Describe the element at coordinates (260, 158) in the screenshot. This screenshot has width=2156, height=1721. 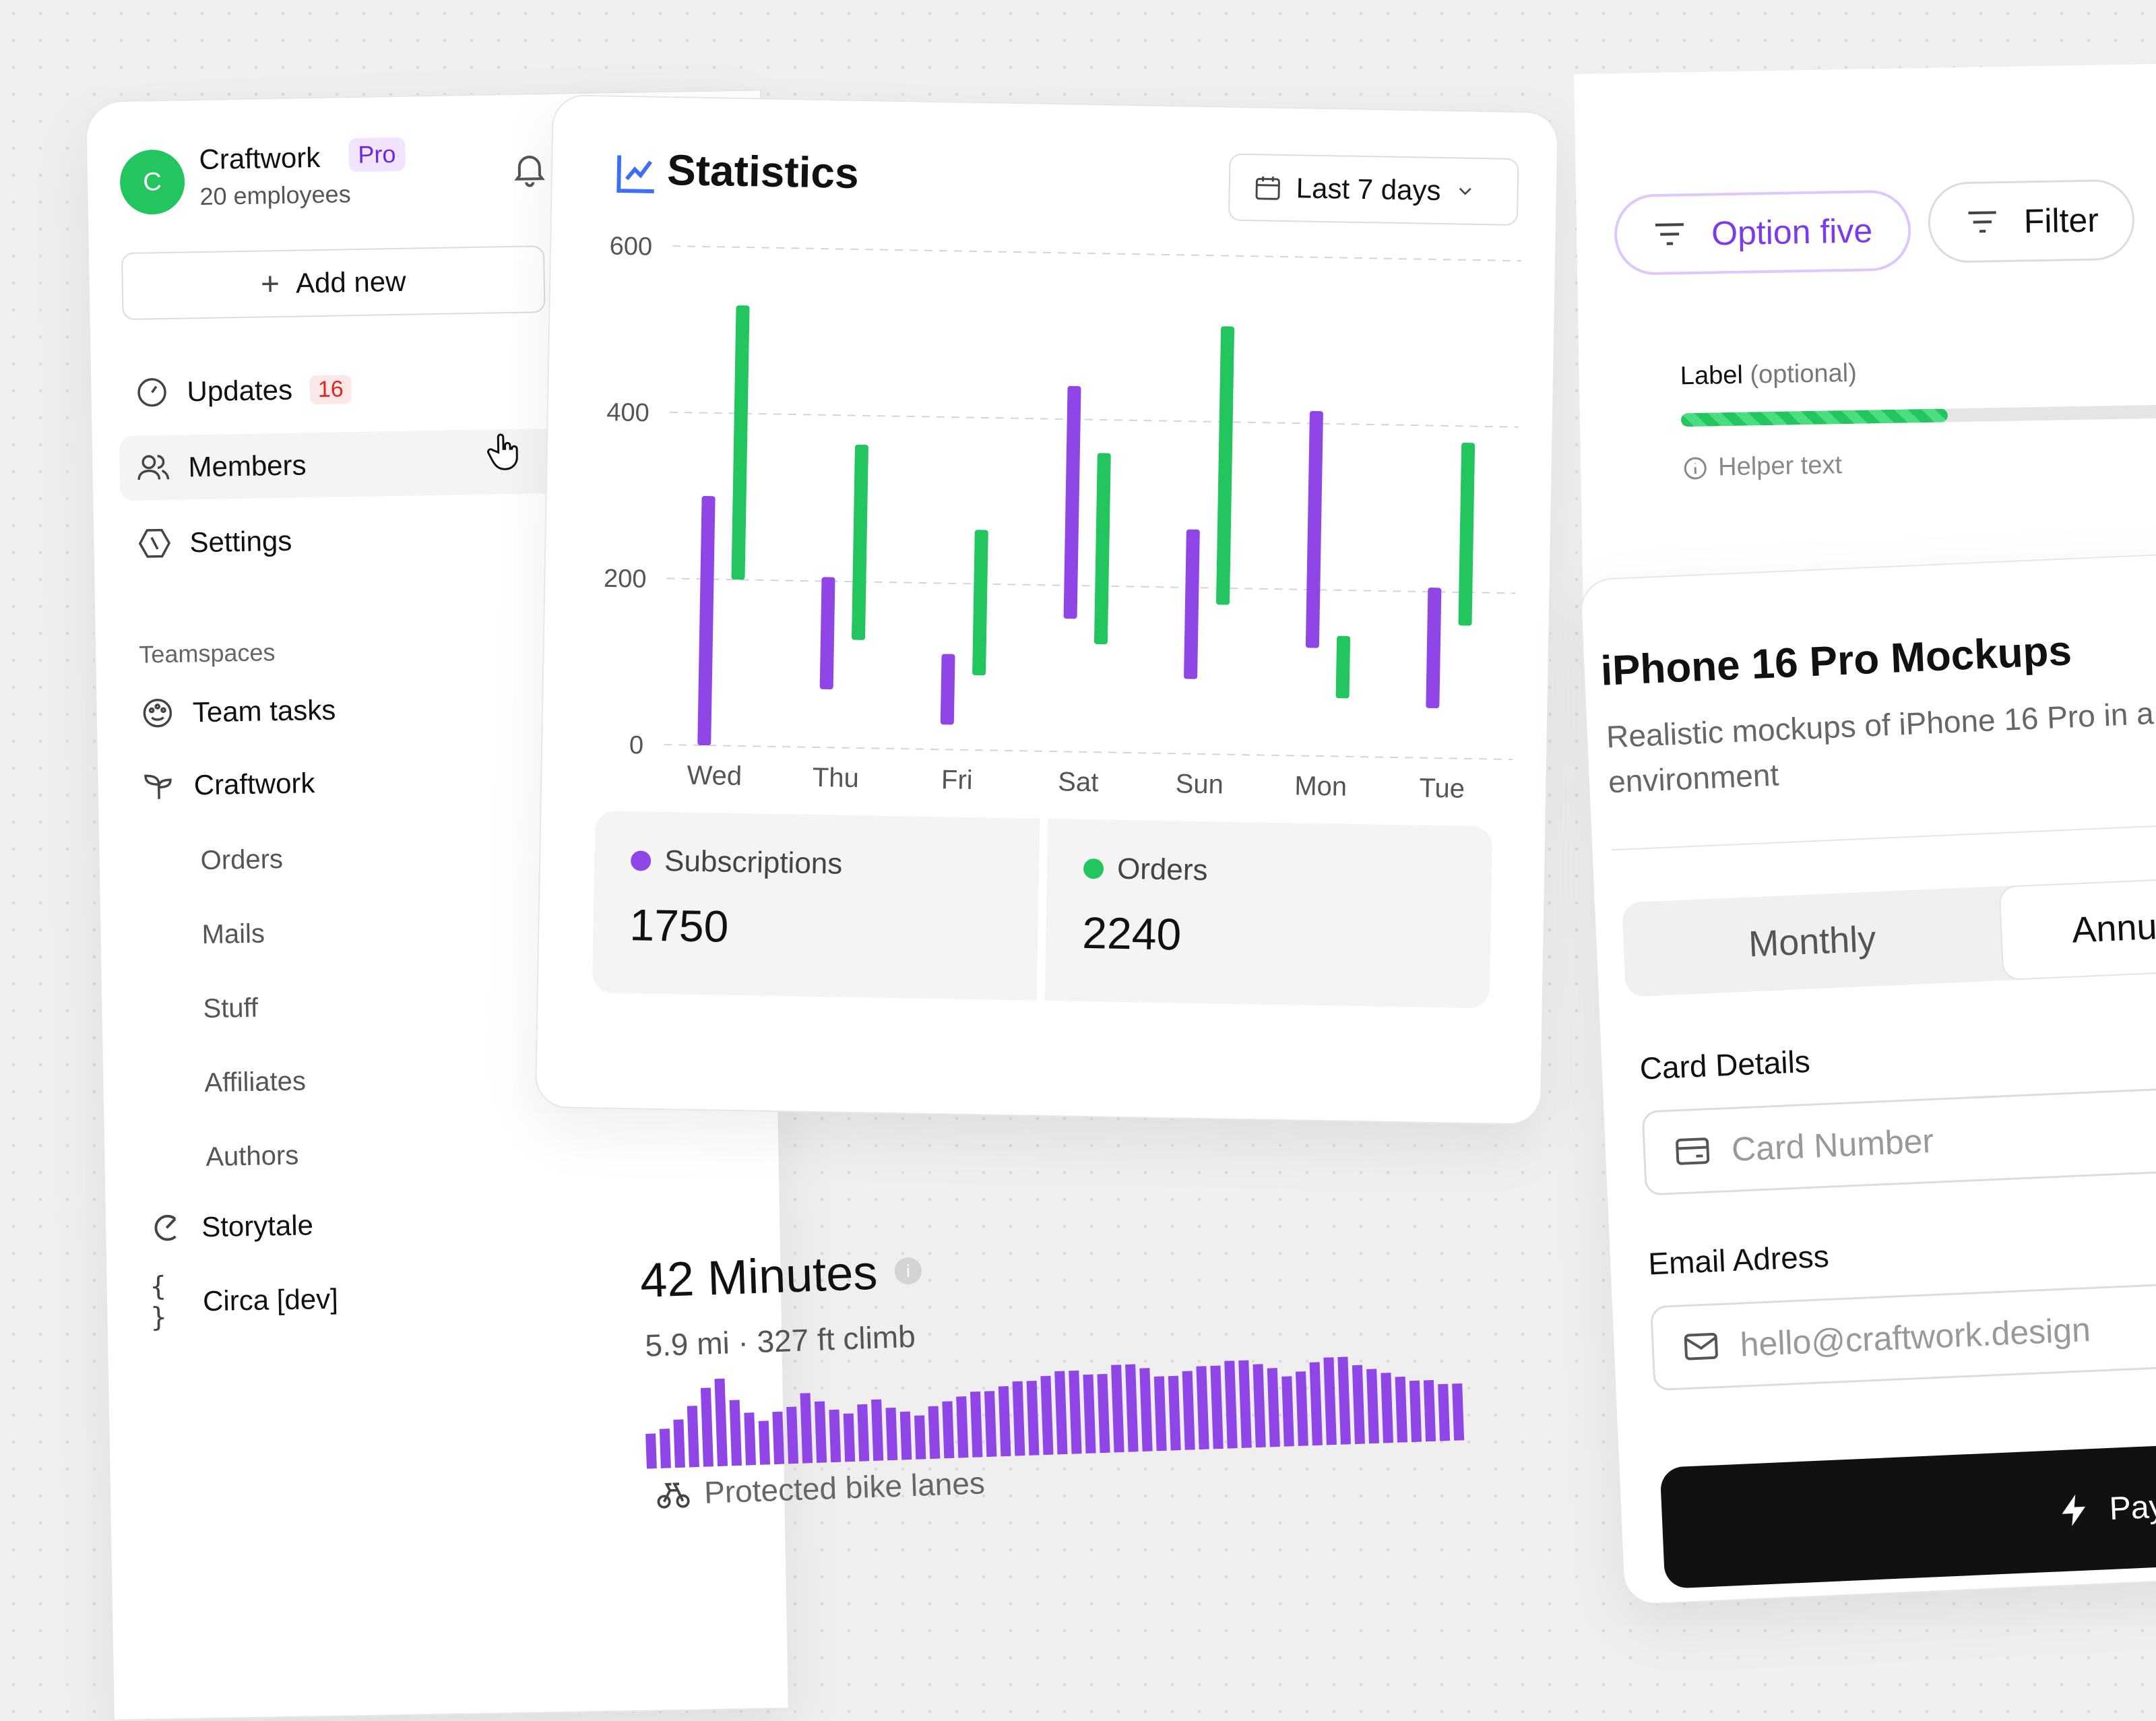
I see `workspace-name: Craftwork` at that location.